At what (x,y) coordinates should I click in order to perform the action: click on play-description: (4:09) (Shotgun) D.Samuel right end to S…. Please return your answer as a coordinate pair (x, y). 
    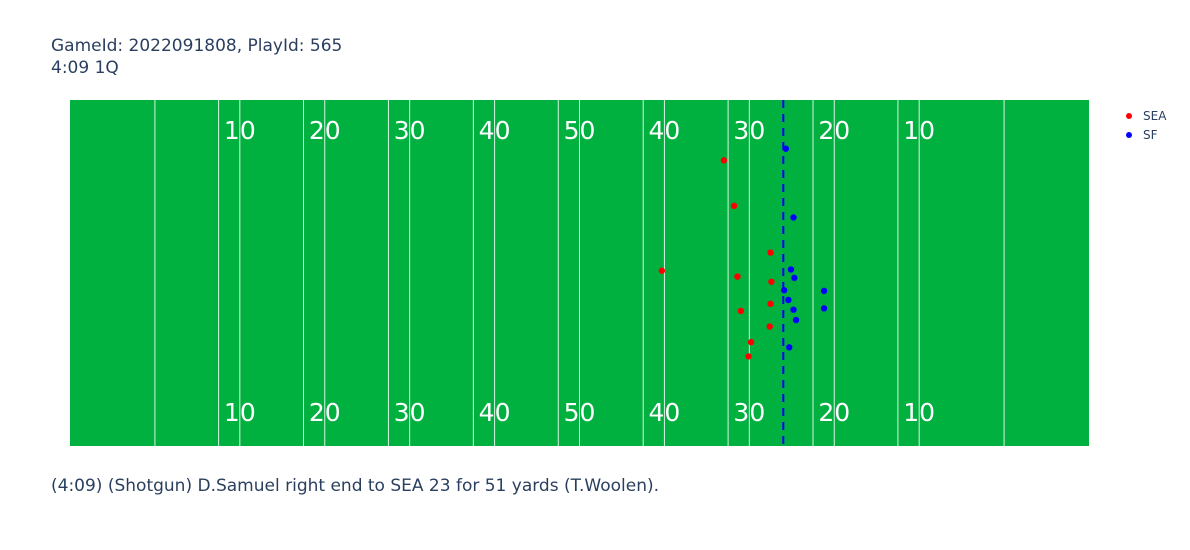
    Looking at the image, I should click on (355, 486).